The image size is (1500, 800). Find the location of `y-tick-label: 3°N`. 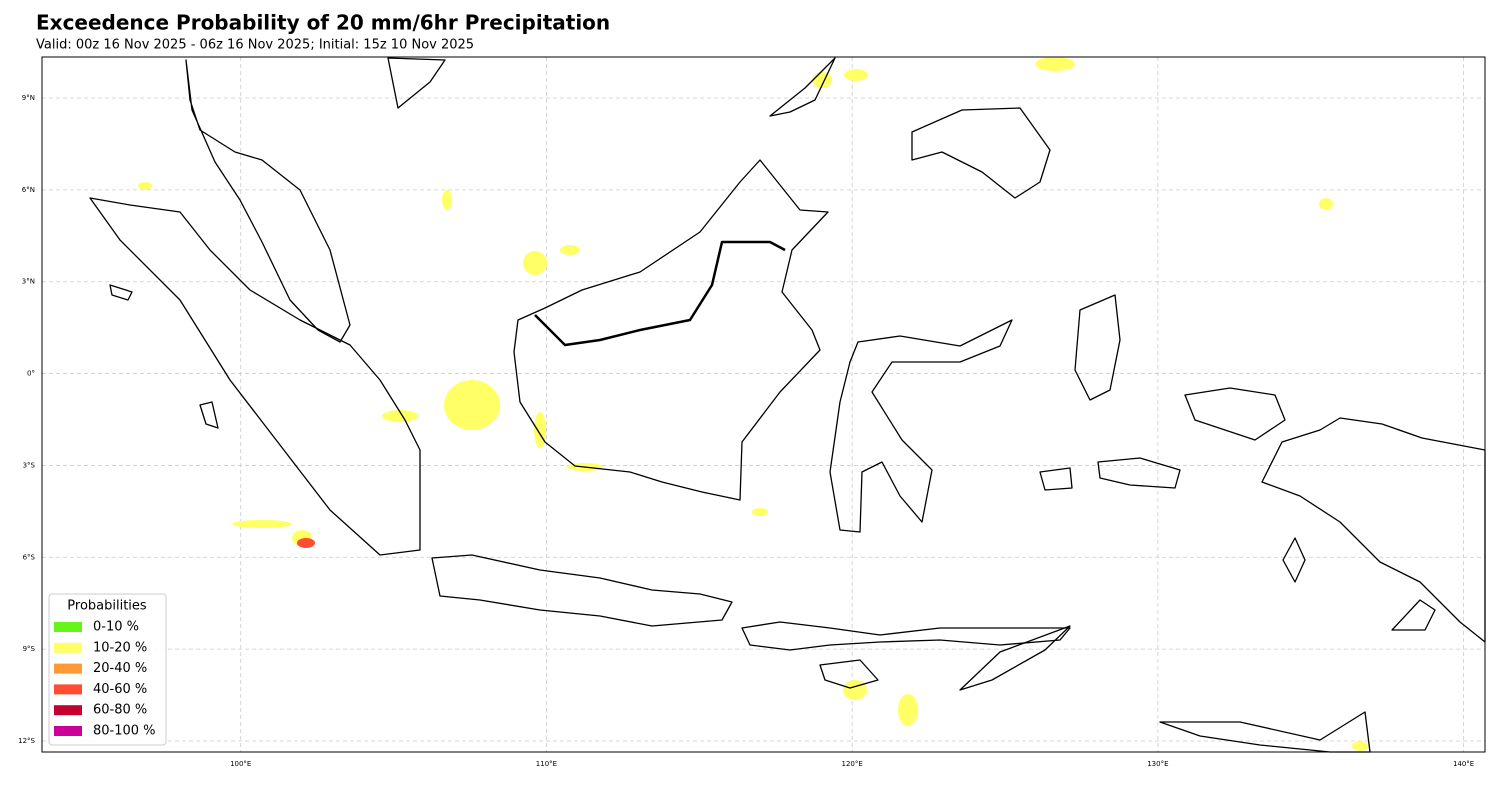

y-tick-label: 3°N is located at coordinates (28, 282).